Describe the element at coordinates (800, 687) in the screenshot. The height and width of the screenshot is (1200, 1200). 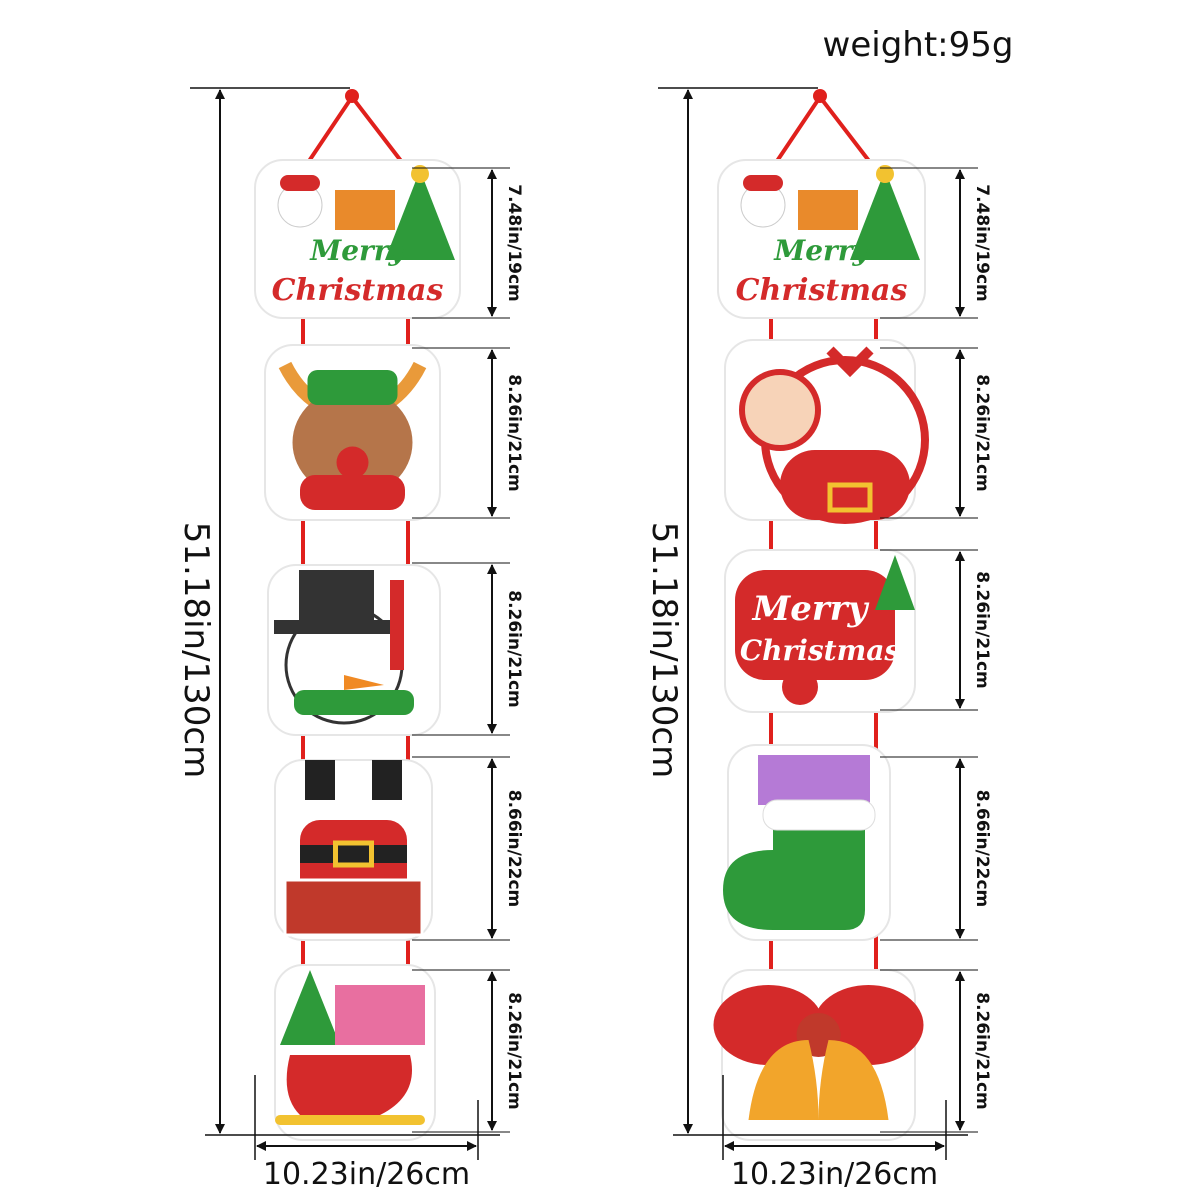
I see `santa-icon` at that location.